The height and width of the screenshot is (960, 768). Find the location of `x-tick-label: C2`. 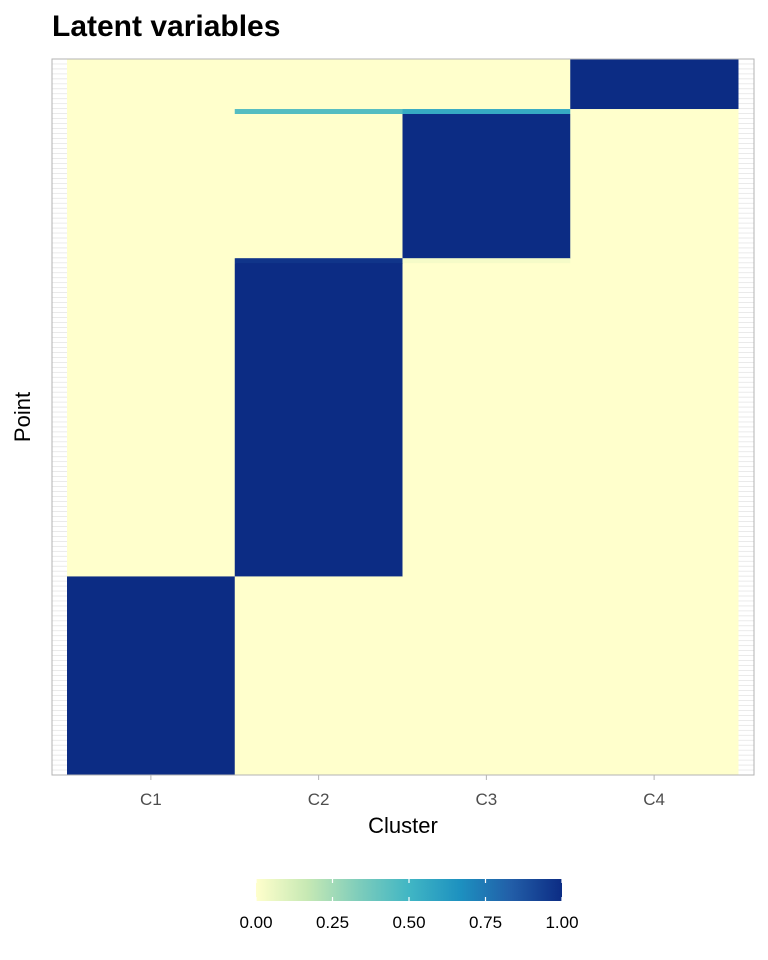

x-tick-label: C2 is located at coordinates (319, 799).